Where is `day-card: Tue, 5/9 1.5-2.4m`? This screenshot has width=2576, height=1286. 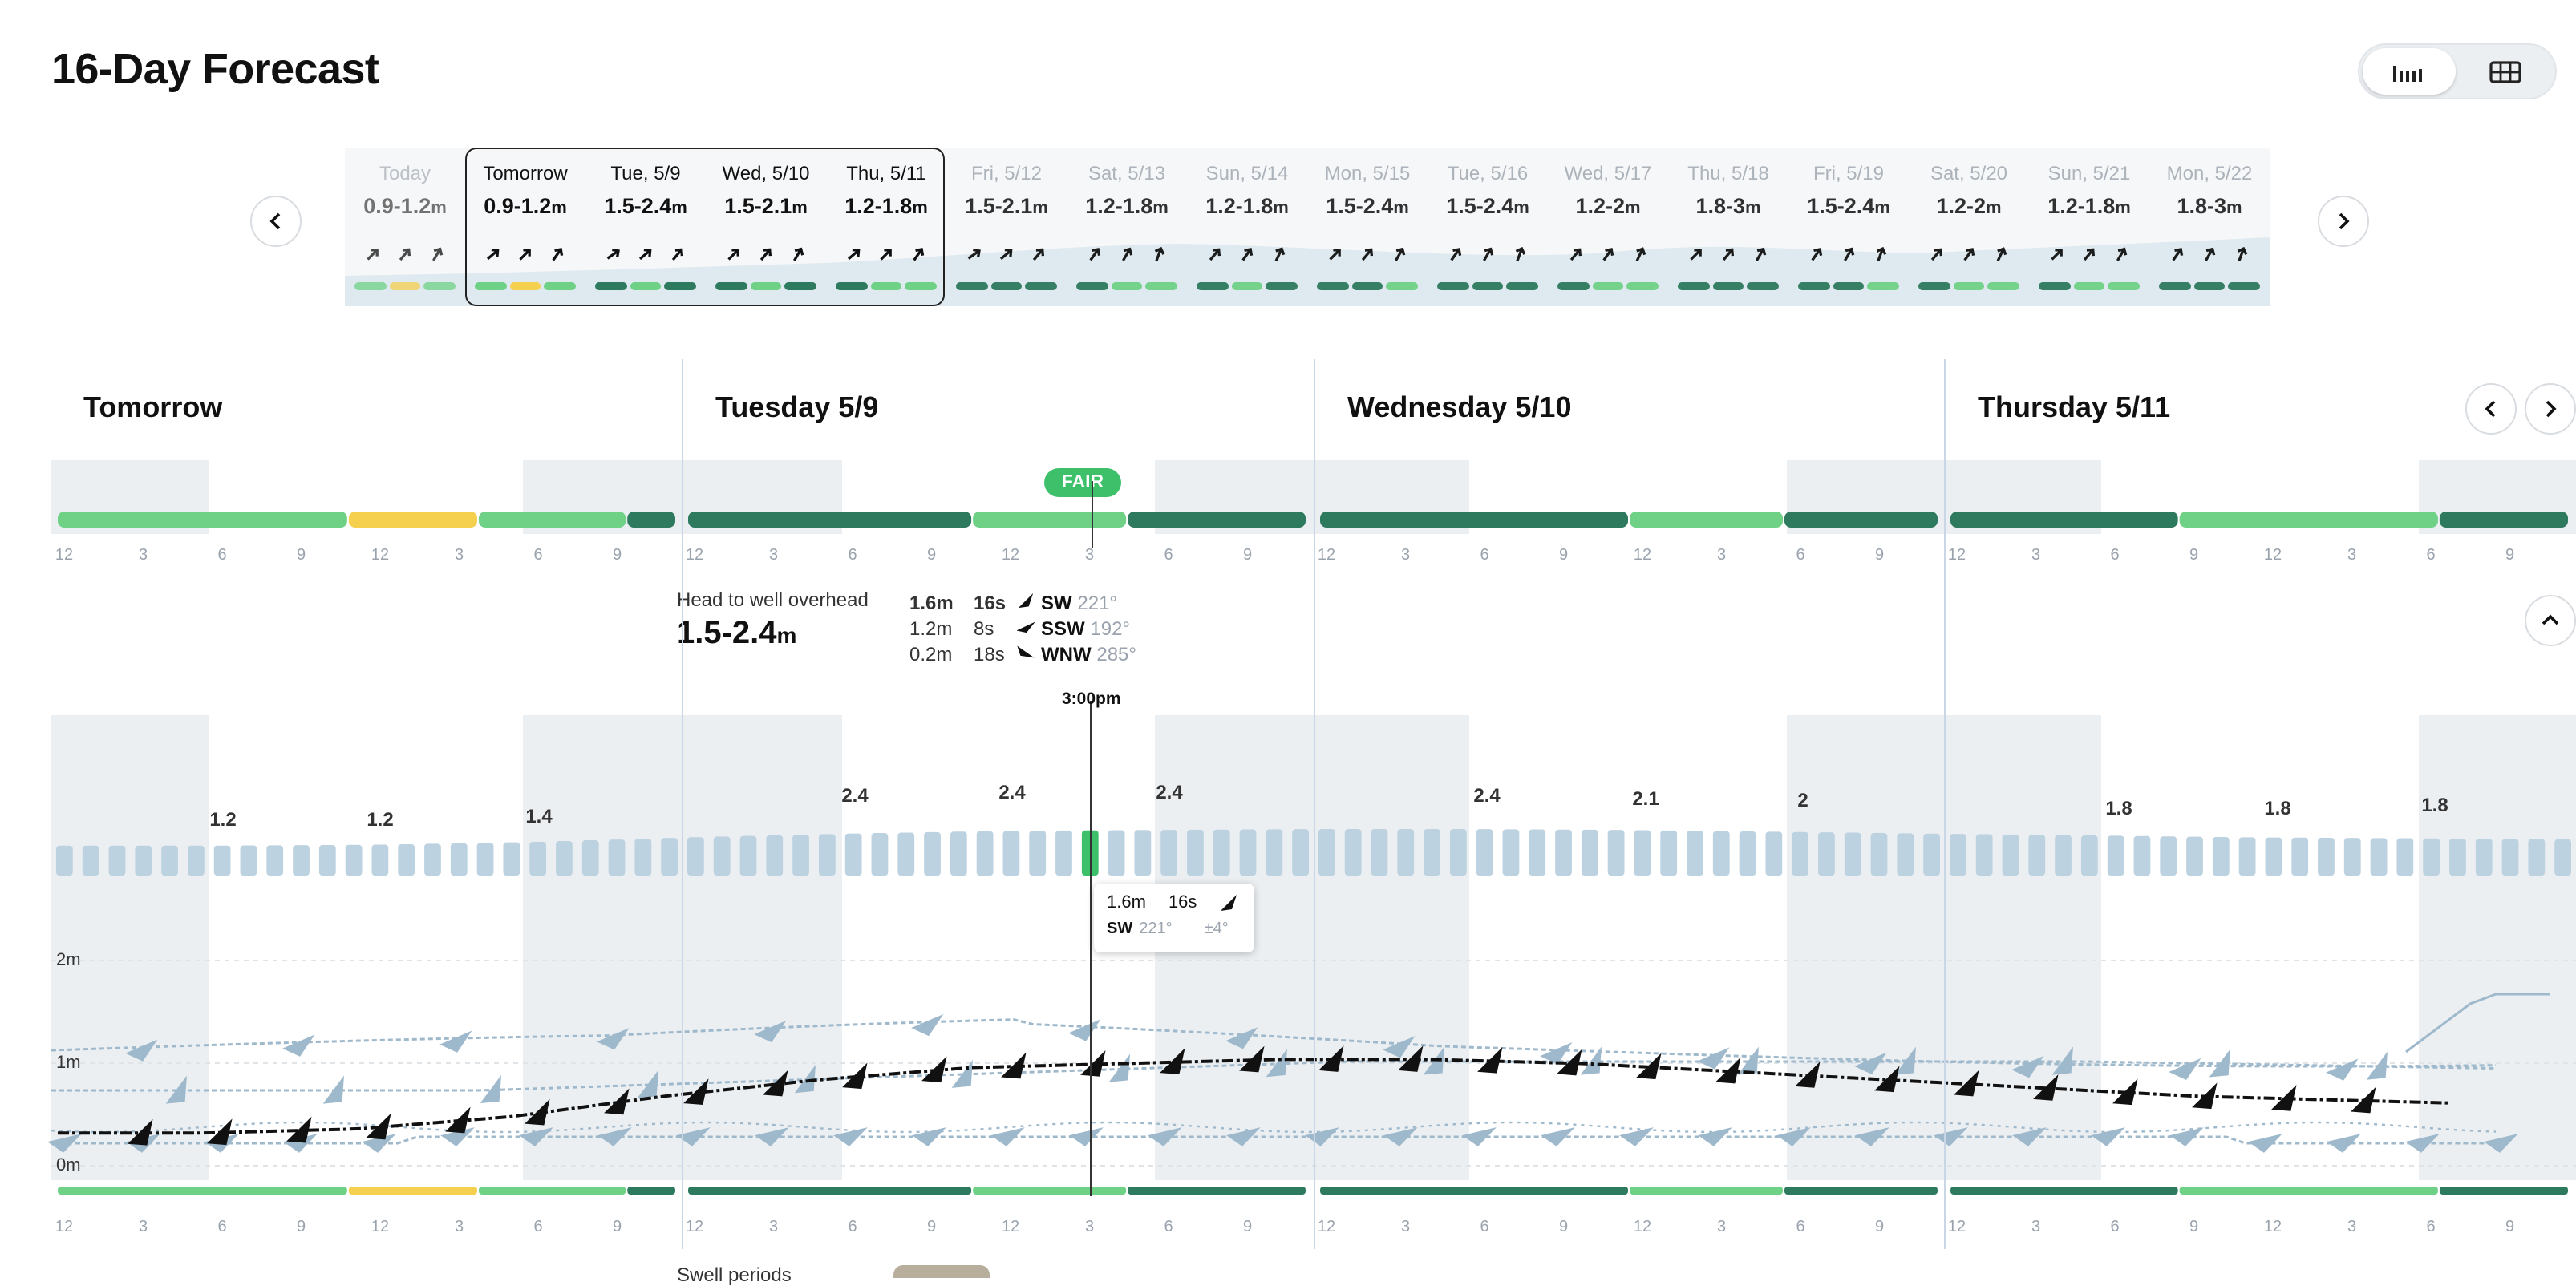
day-card: Tue, 5/9 1.5-2.4m is located at coordinates (646, 227).